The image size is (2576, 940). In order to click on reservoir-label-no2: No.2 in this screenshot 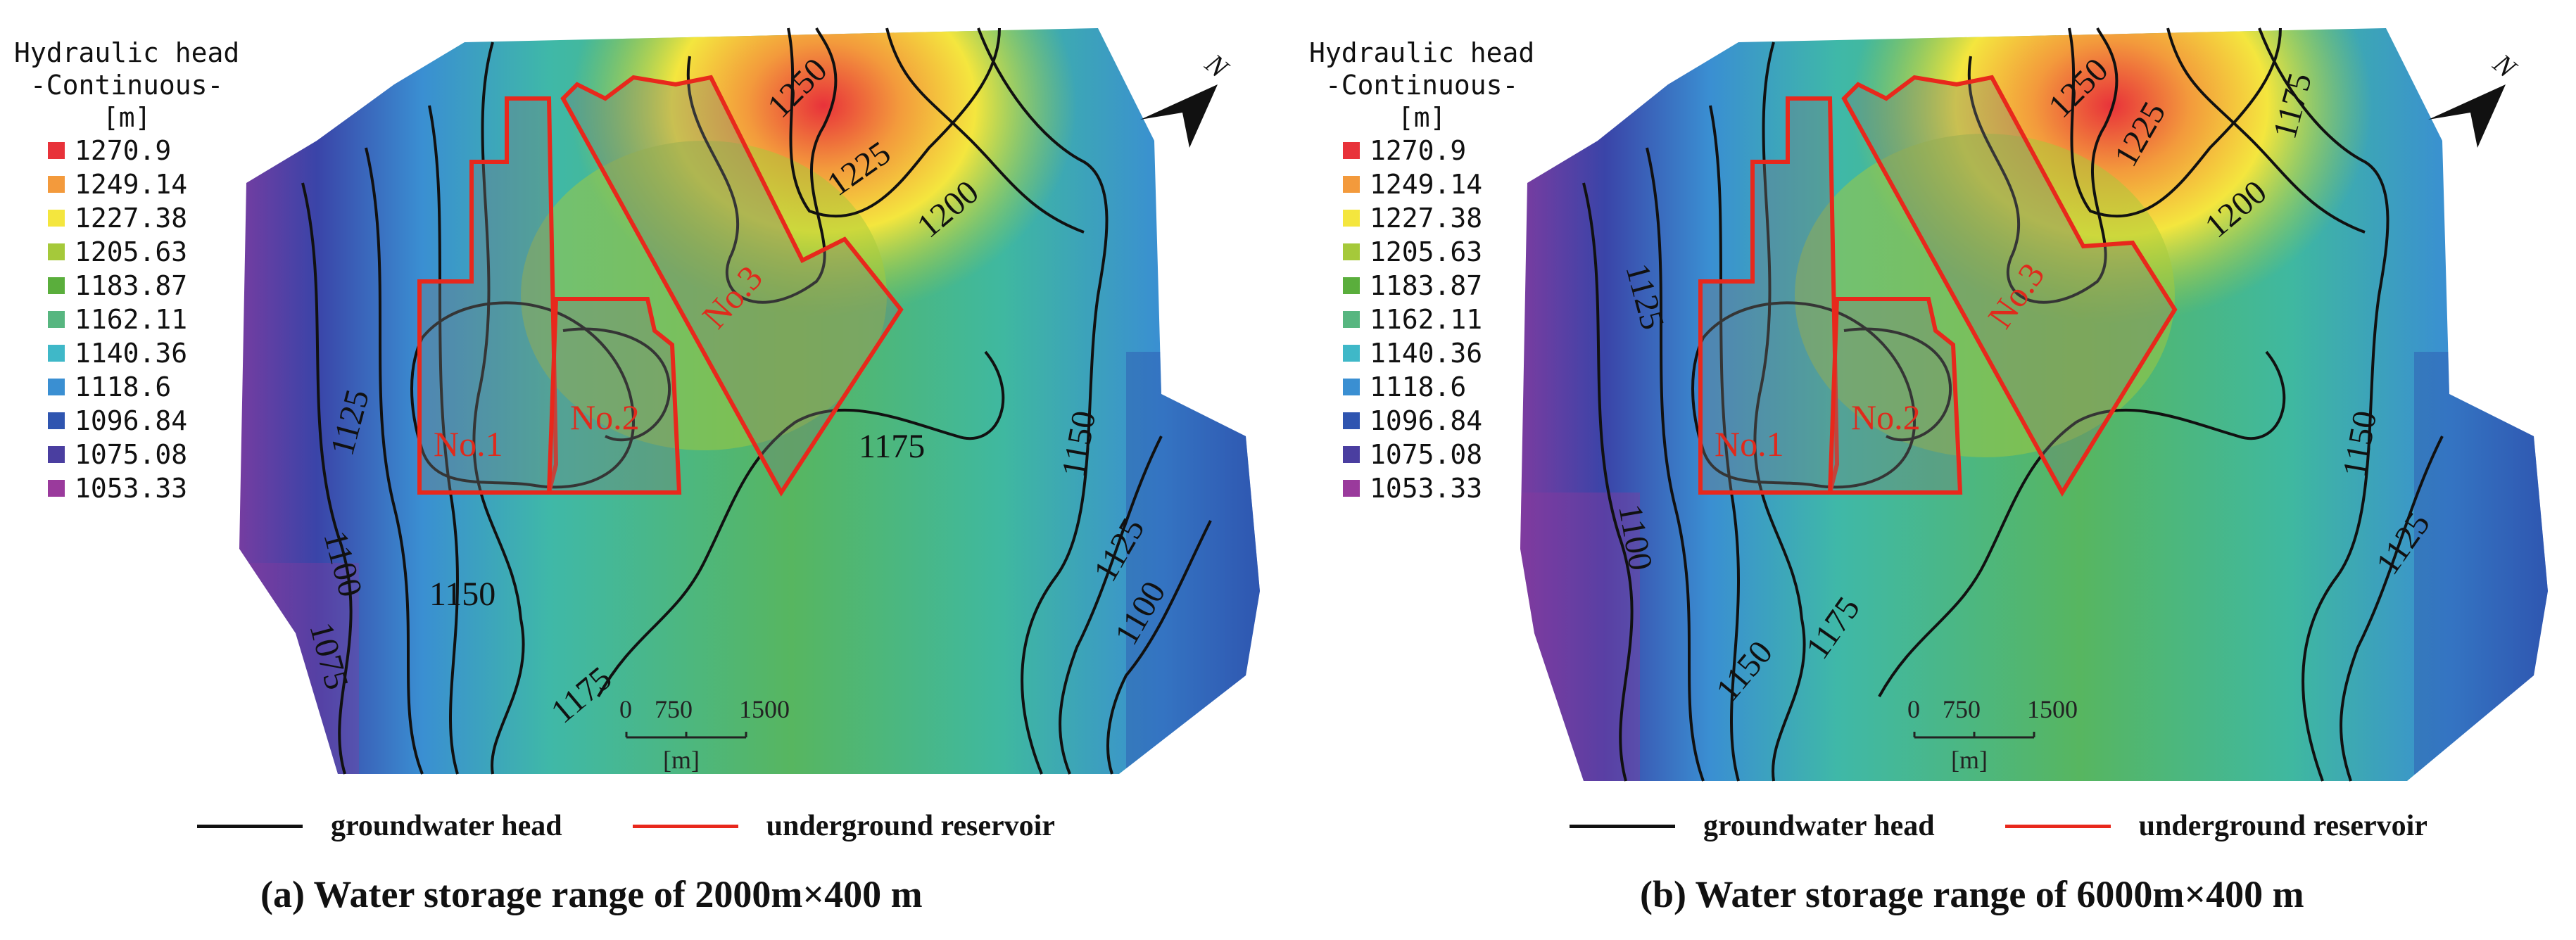, I will do `click(1886, 417)`.